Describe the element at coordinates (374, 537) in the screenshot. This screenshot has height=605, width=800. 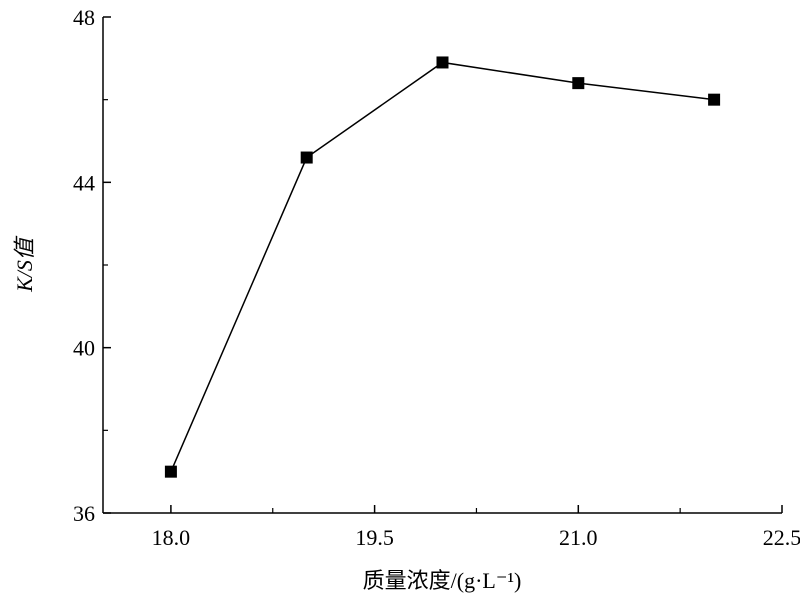
I see `x-tick-label: 19.5` at that location.